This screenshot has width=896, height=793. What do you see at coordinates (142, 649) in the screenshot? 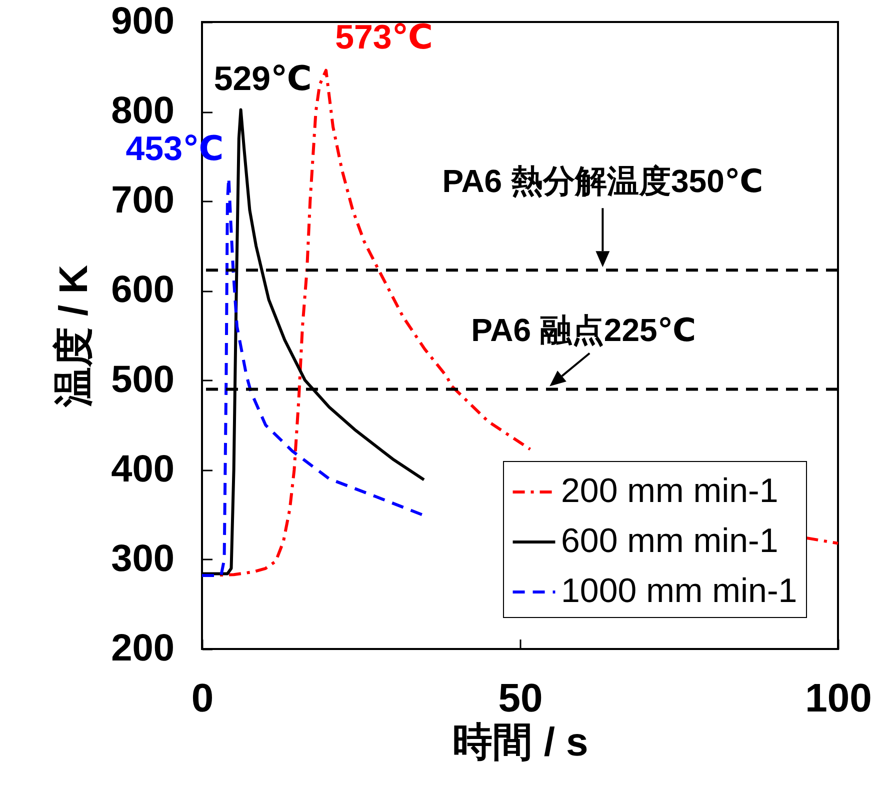
I see `y-tick-label: 200` at bounding box center [142, 649].